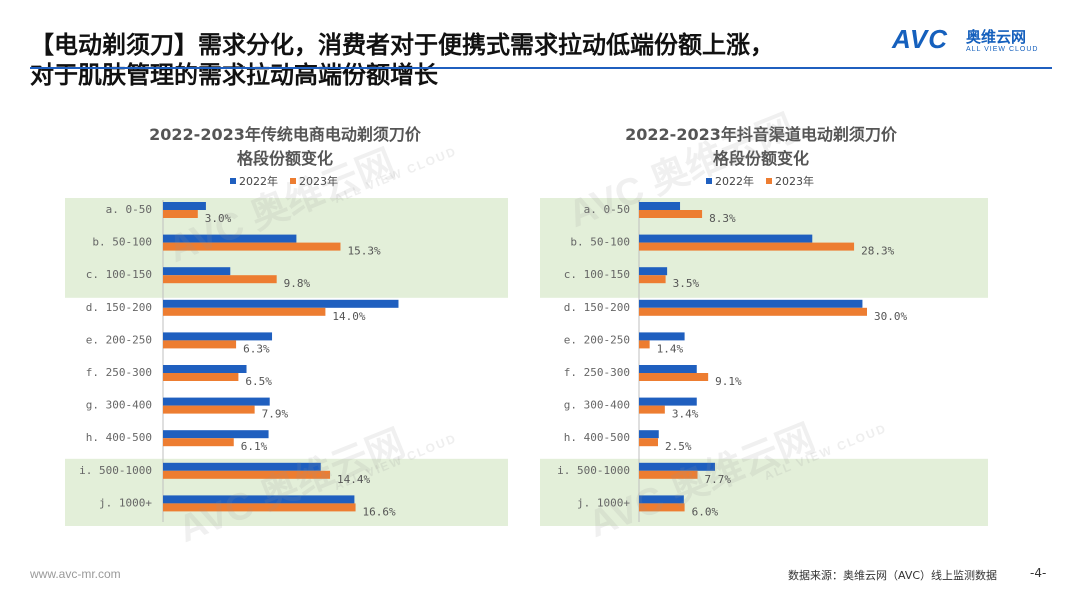  What do you see at coordinates (890, 316) in the screenshot?
I see `data-label-1-3: 30.0%` at bounding box center [890, 316].